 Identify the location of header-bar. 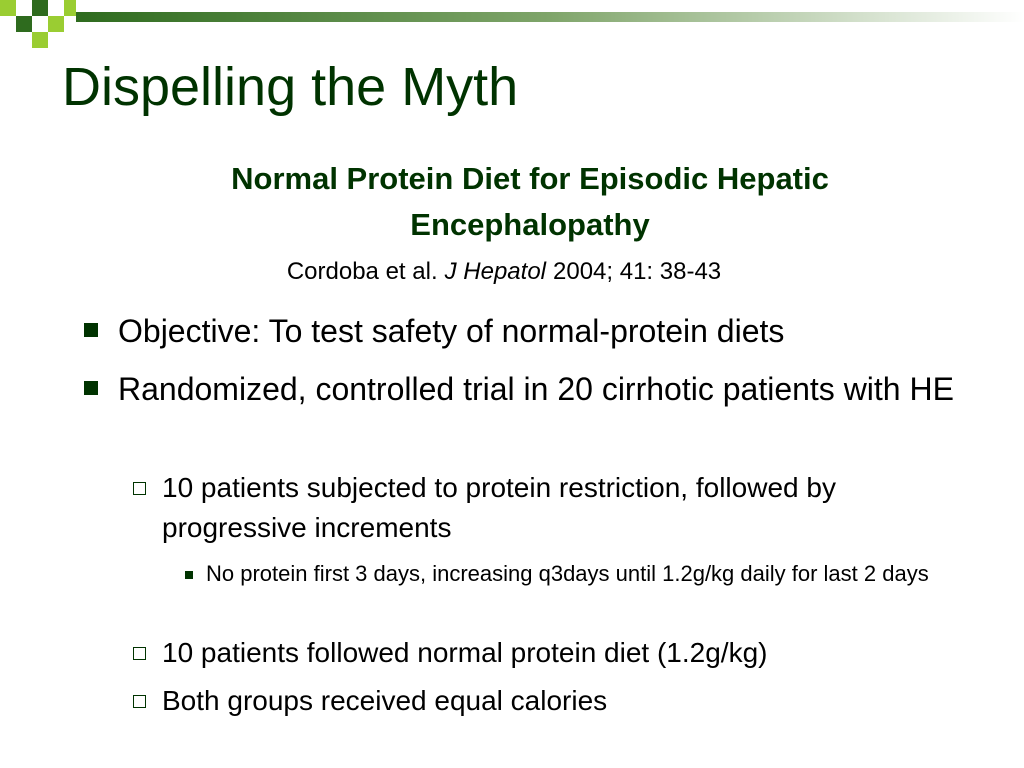
(550, 17).